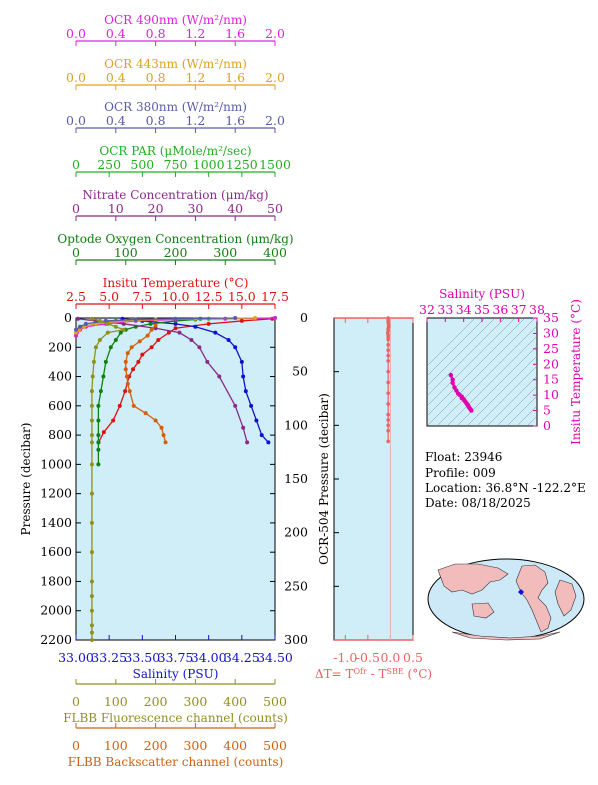 This screenshot has height=785, width=598. I want to click on delta-x-tick-label: -1.0, so click(345, 657).